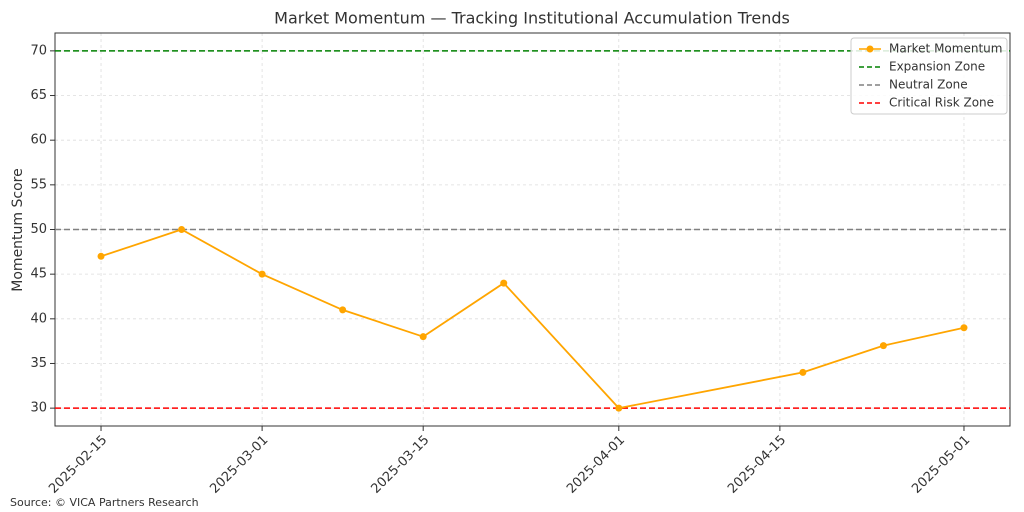  Describe the element at coordinates (38, 363) in the screenshot. I see `y-tick-label: 35` at that location.